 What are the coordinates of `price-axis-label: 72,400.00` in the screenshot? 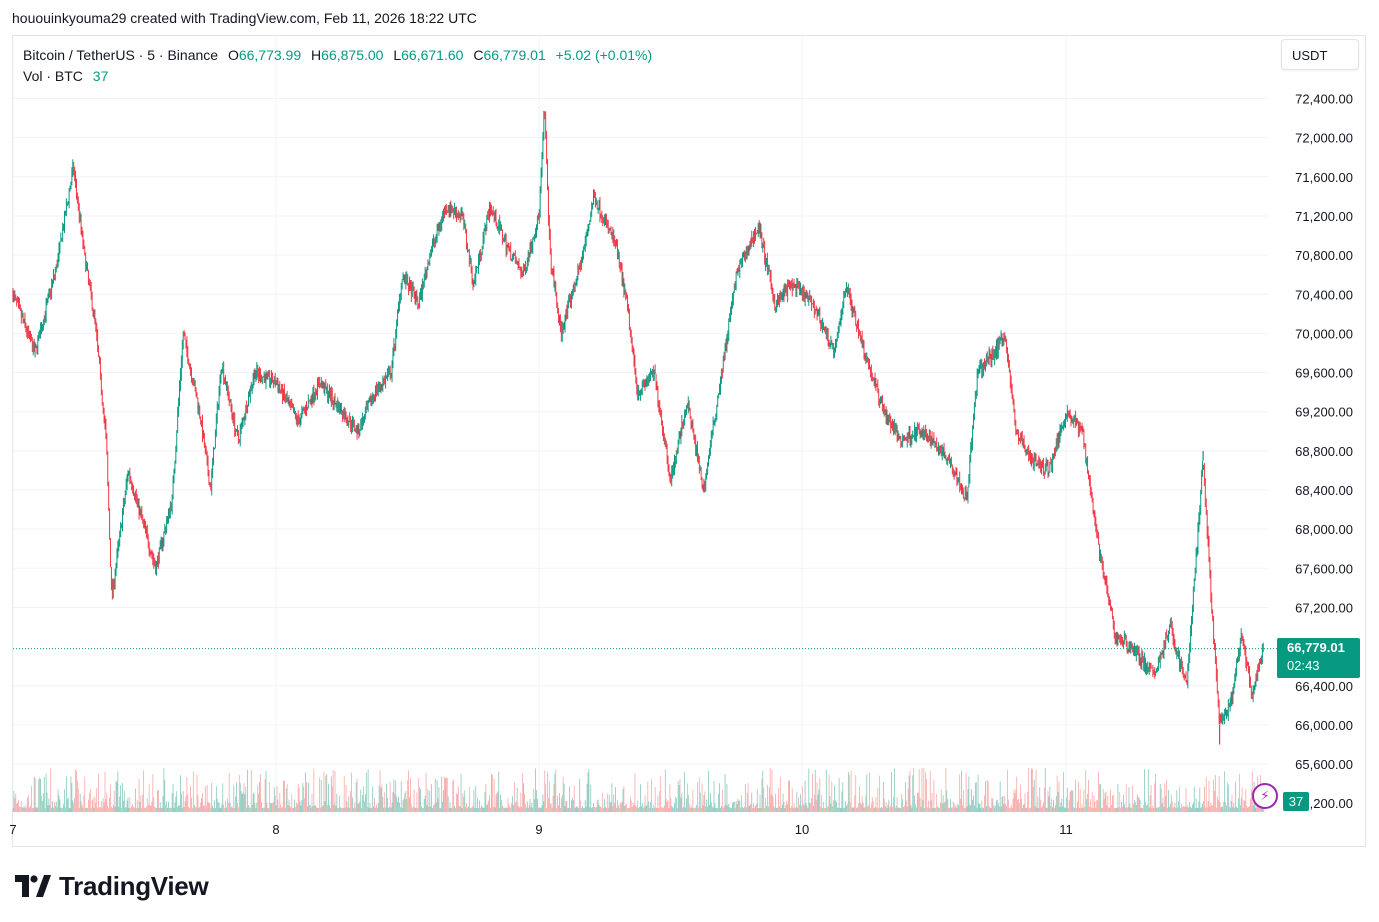 It's located at (1324, 99).